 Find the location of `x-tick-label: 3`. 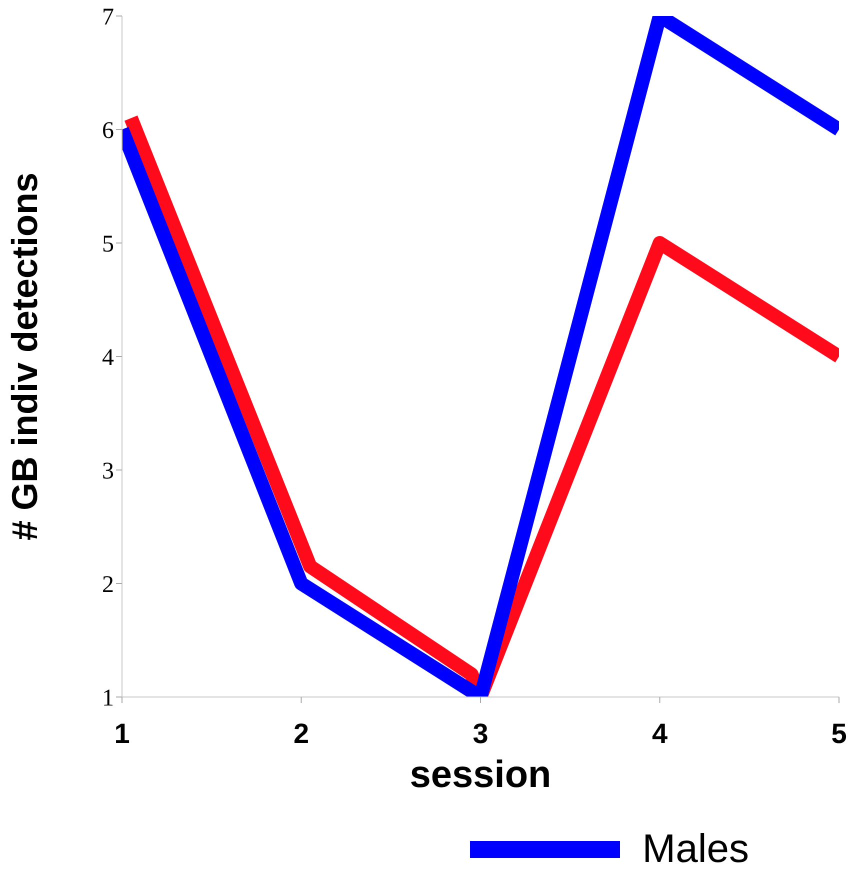

x-tick-label: 3 is located at coordinates (480, 733).